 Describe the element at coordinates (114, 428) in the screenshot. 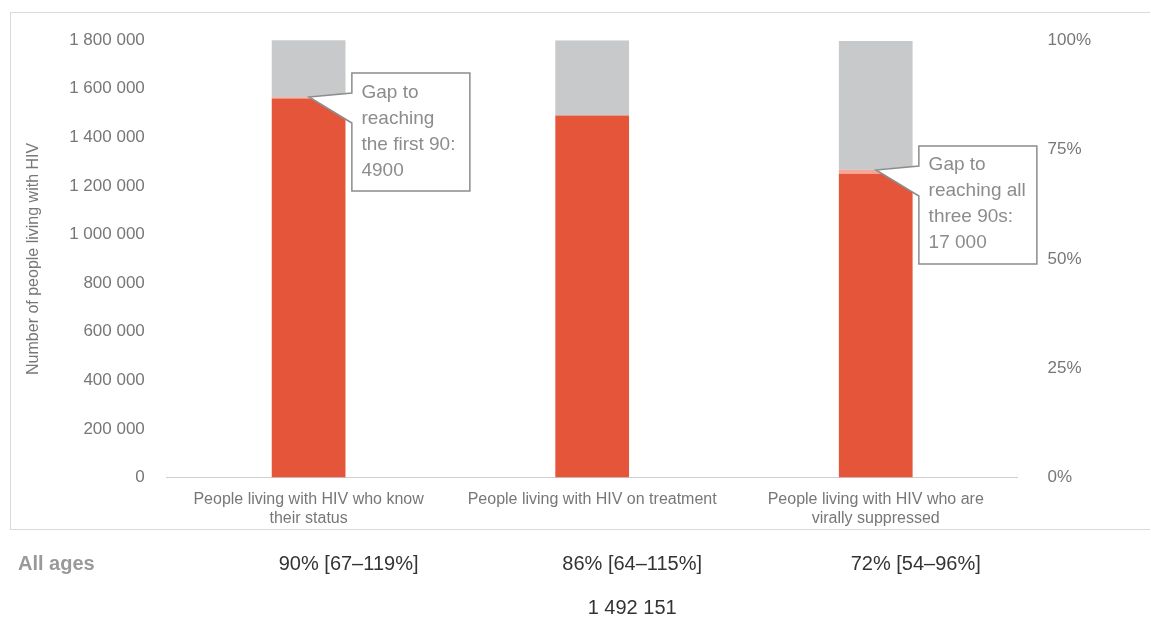

I see `y-tick-label: 200 000` at that location.